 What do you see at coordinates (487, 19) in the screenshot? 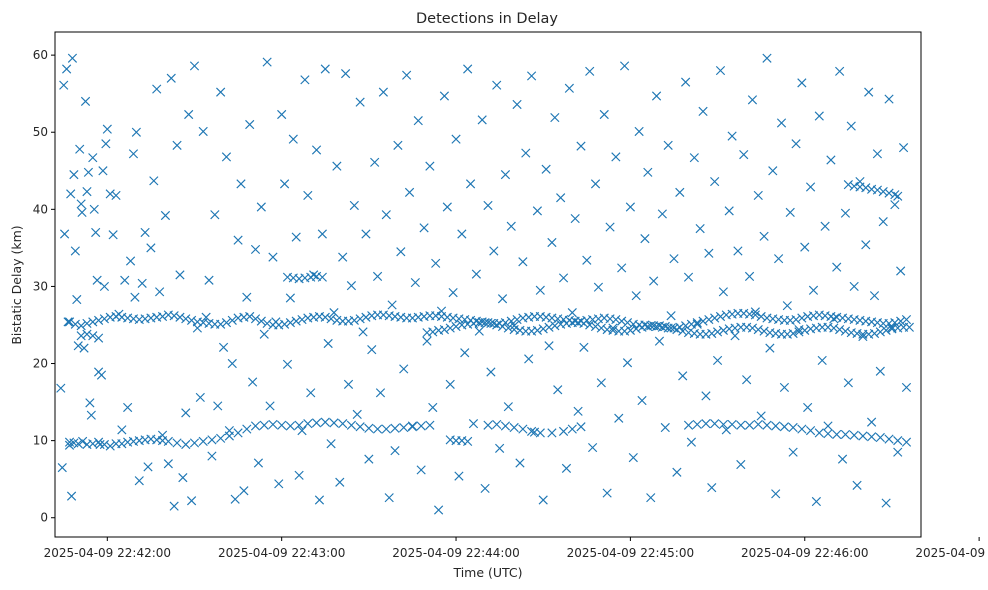
I see `chart-title: Detections in Delay` at bounding box center [487, 19].